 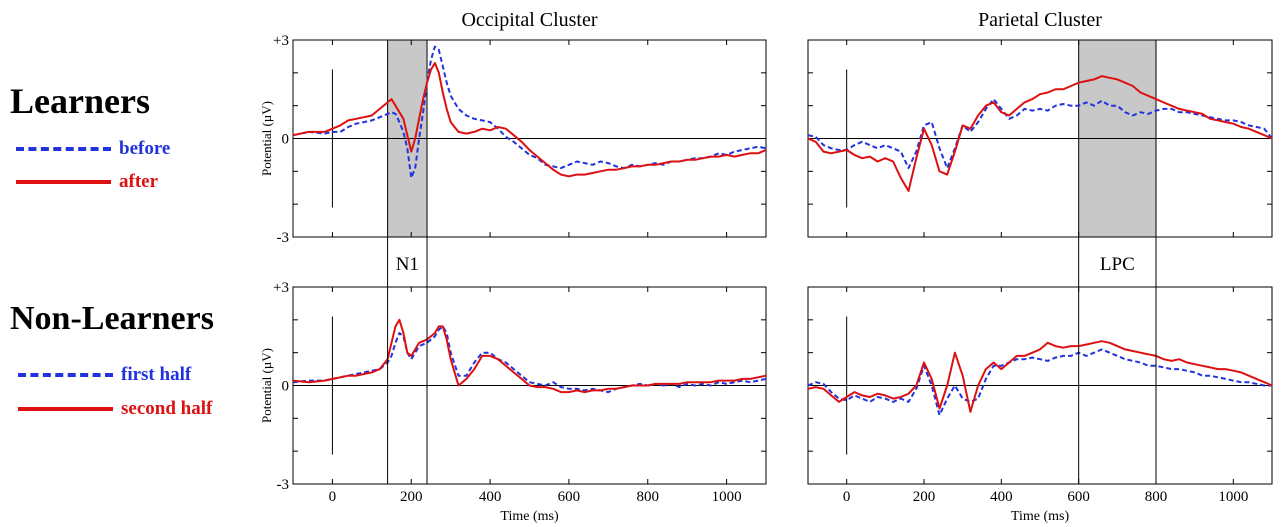 I want to click on group-heading-learners: Learners, so click(x=80, y=101).